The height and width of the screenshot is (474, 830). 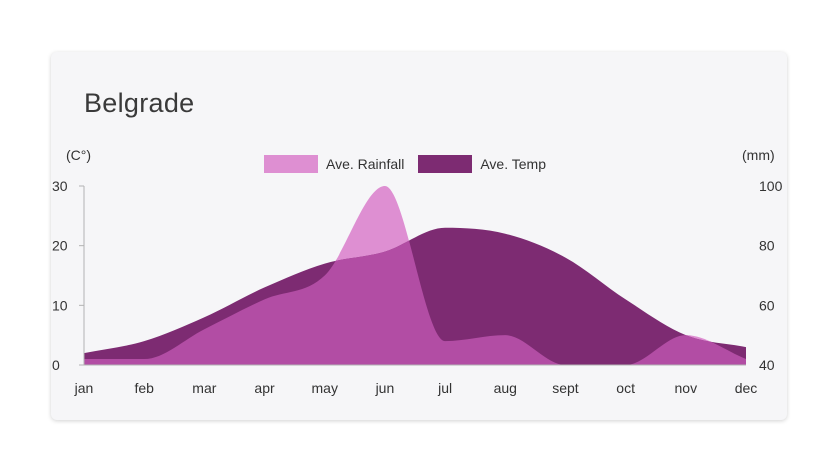 What do you see at coordinates (767, 365) in the screenshot?
I see `y-right-tick-label: 40` at bounding box center [767, 365].